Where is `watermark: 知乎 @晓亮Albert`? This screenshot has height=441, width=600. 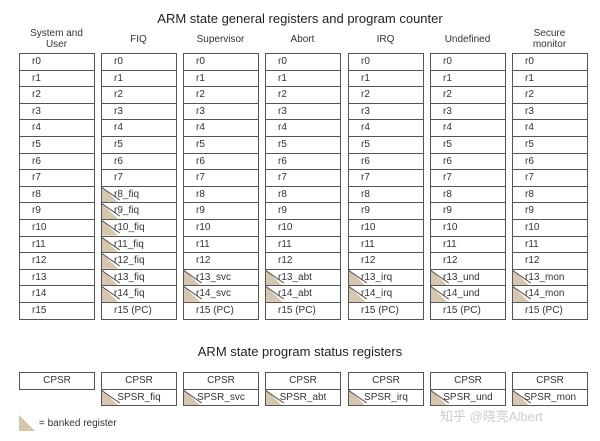
watermark: 知乎 @晓亮Albert is located at coordinates (491, 416).